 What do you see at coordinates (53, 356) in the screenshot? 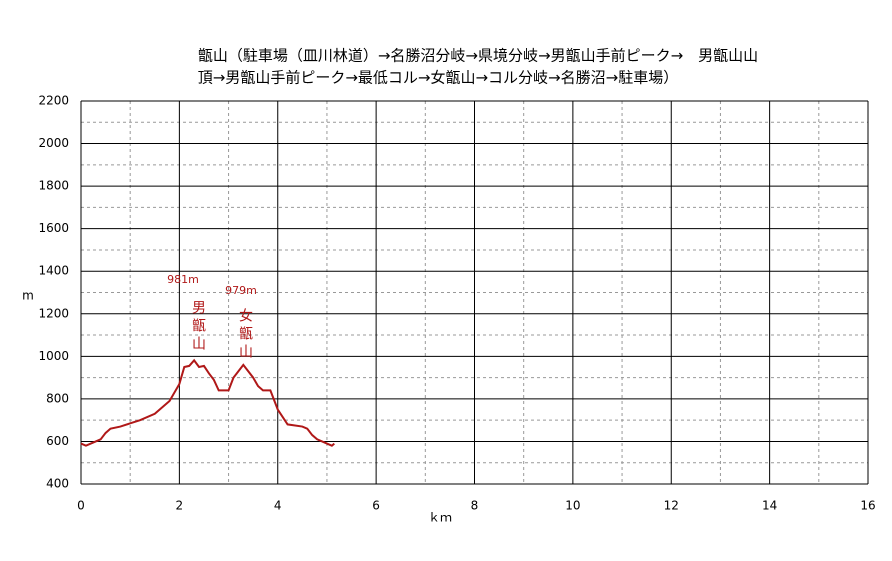
I see `y-tick-label: 1000` at bounding box center [53, 356].